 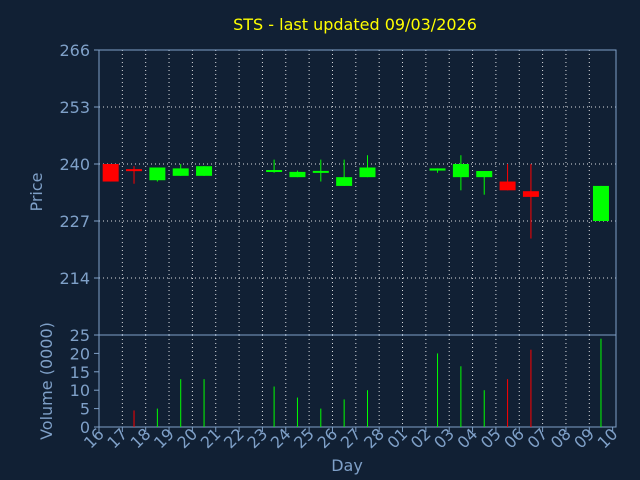 I want to click on volume-tick-label: 20, so click(x=80, y=353).